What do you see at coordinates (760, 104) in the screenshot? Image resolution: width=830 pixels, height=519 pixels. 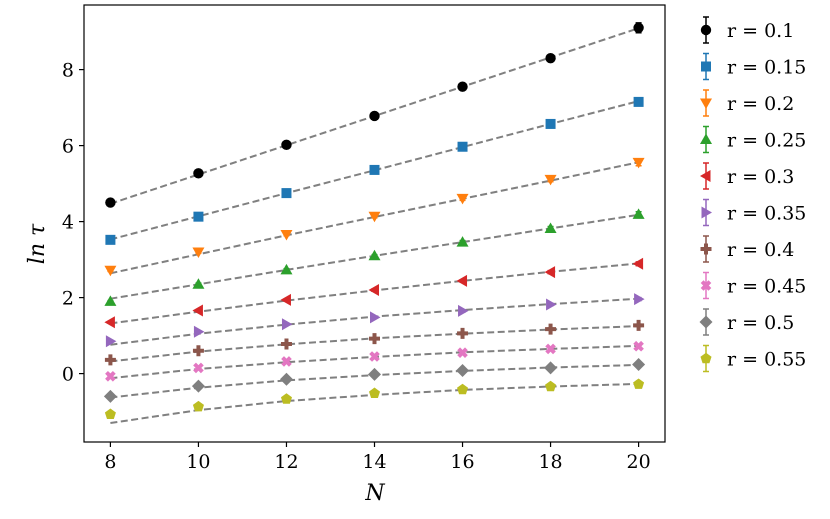 I see `legend-label: r = 0.2` at bounding box center [760, 104].